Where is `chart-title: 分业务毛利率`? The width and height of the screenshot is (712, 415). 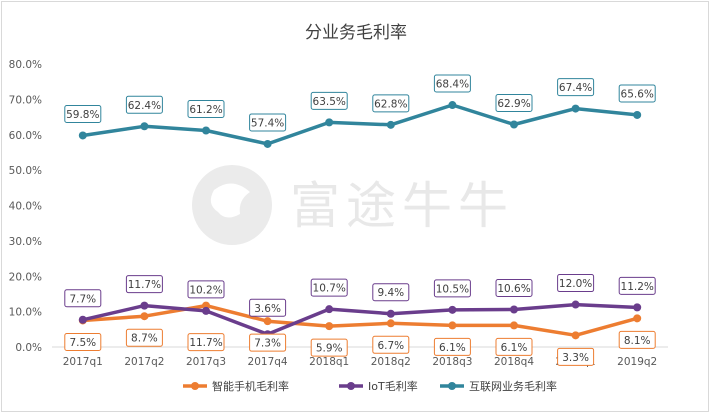 chart-title: 分业务毛利率 is located at coordinates (356, 33).